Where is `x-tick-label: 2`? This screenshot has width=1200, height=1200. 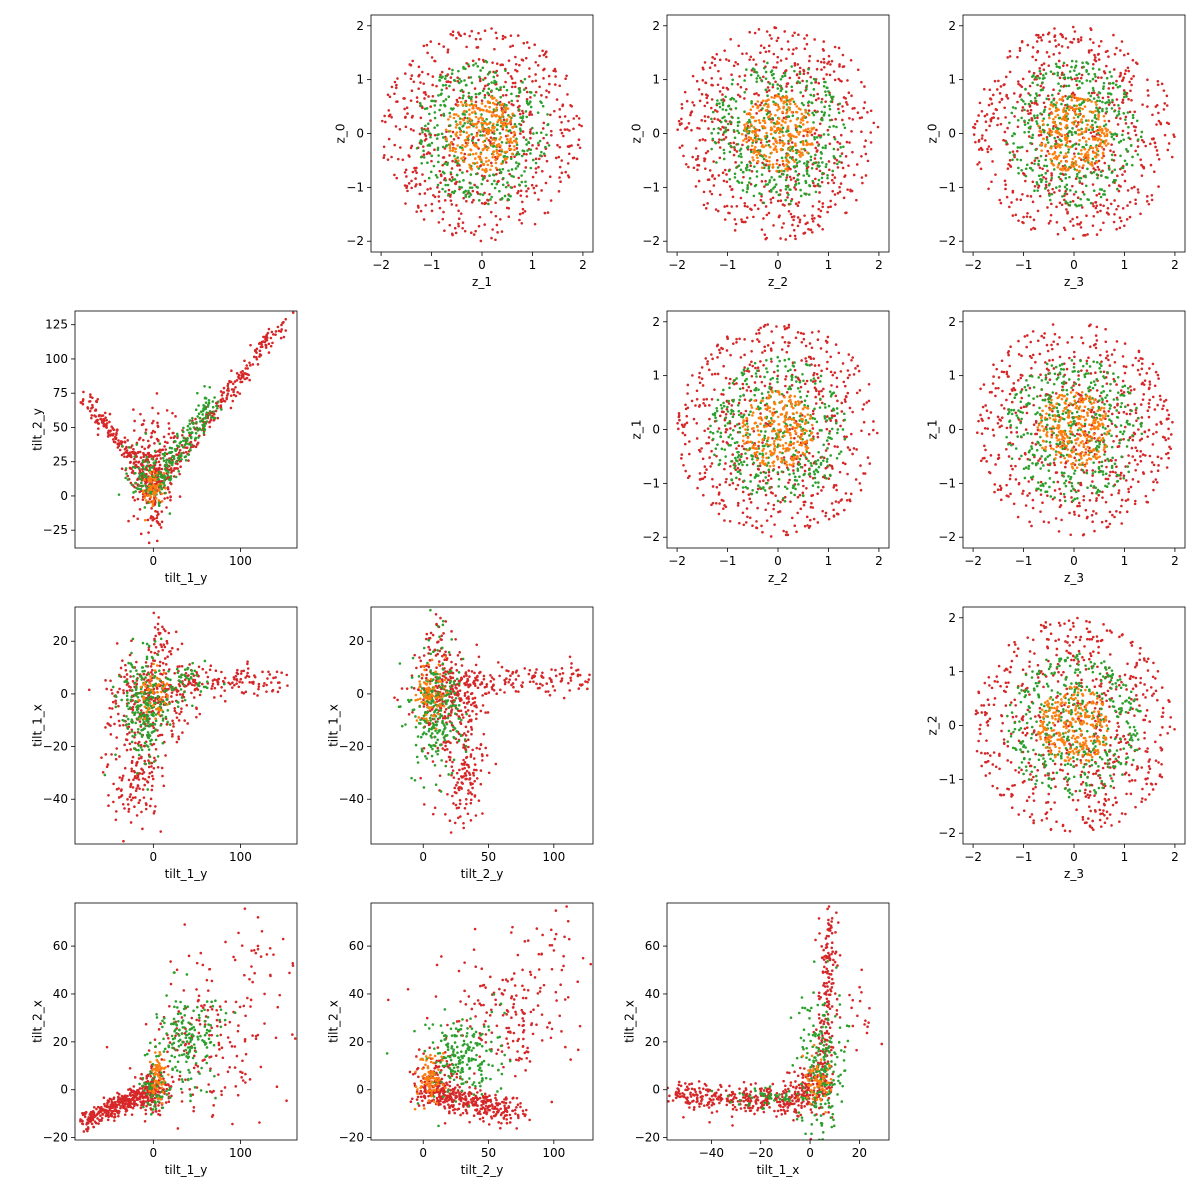
x-tick-label: 2 is located at coordinates (583, 265).